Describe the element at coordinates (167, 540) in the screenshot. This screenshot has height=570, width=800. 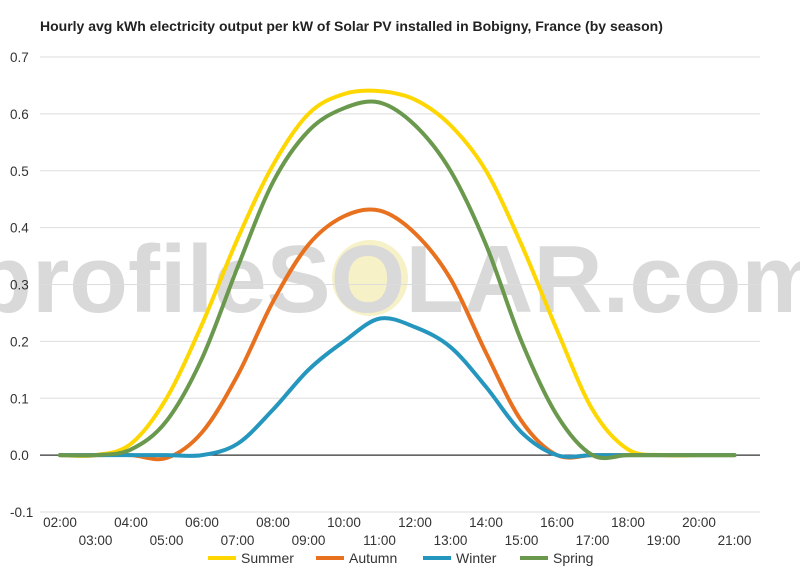
I see `x-tick-label: 05:00` at that location.